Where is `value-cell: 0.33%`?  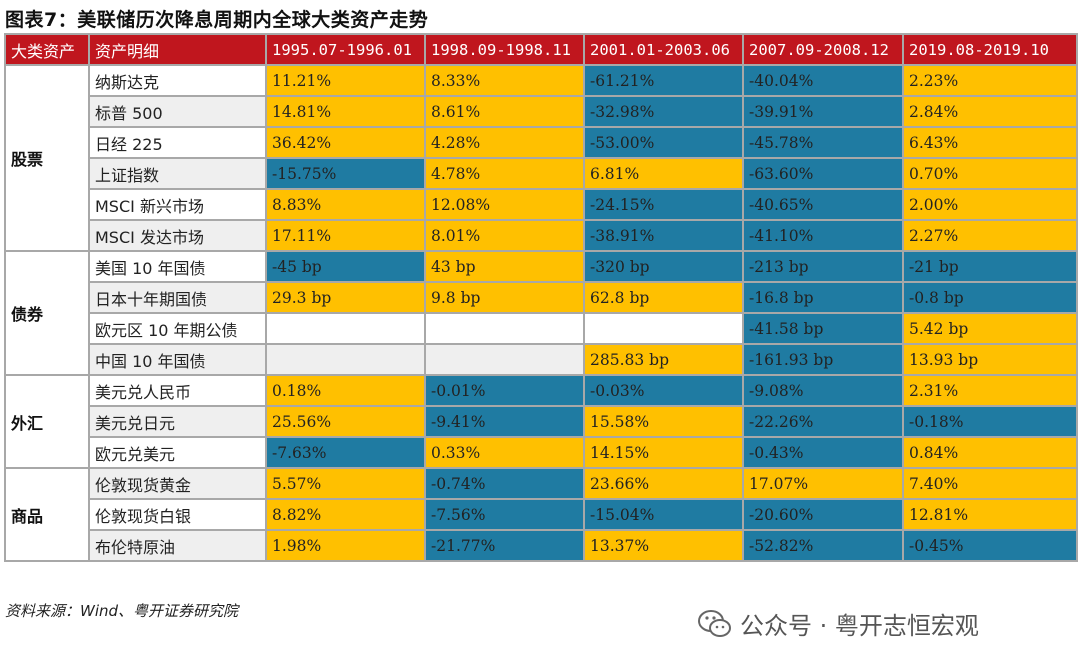
value-cell: 0.33% is located at coordinates (504, 452).